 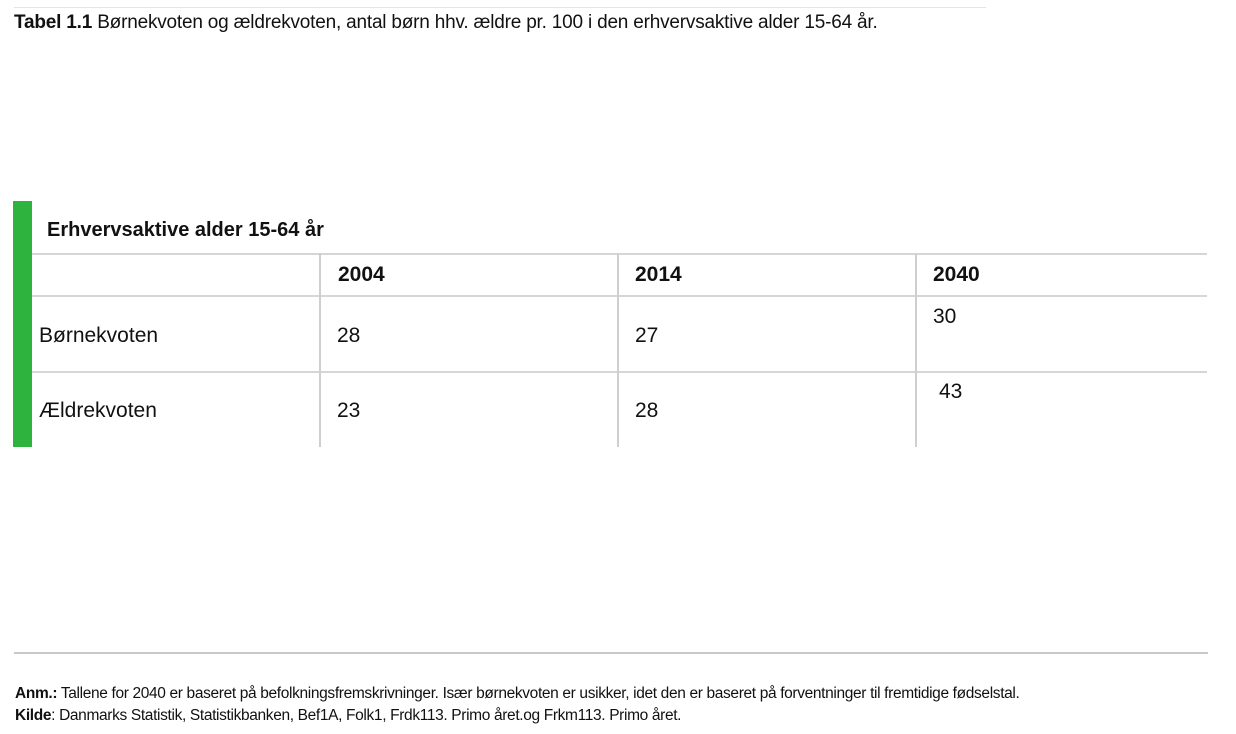 What do you see at coordinates (951, 391) in the screenshot?
I see `table-cell: 43` at bounding box center [951, 391].